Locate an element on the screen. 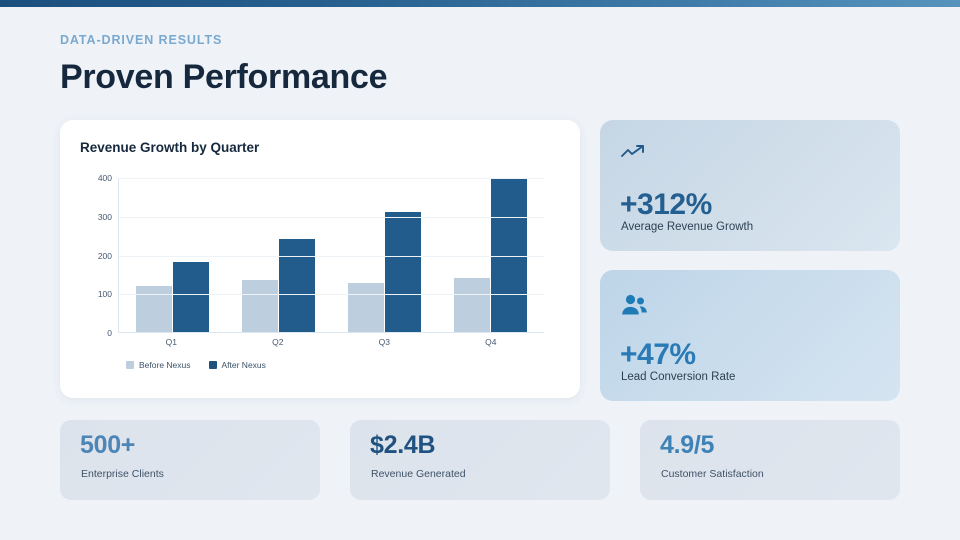 The height and width of the screenshot is (540, 960). stat-label: Enterprise Clients is located at coordinates (122, 474).